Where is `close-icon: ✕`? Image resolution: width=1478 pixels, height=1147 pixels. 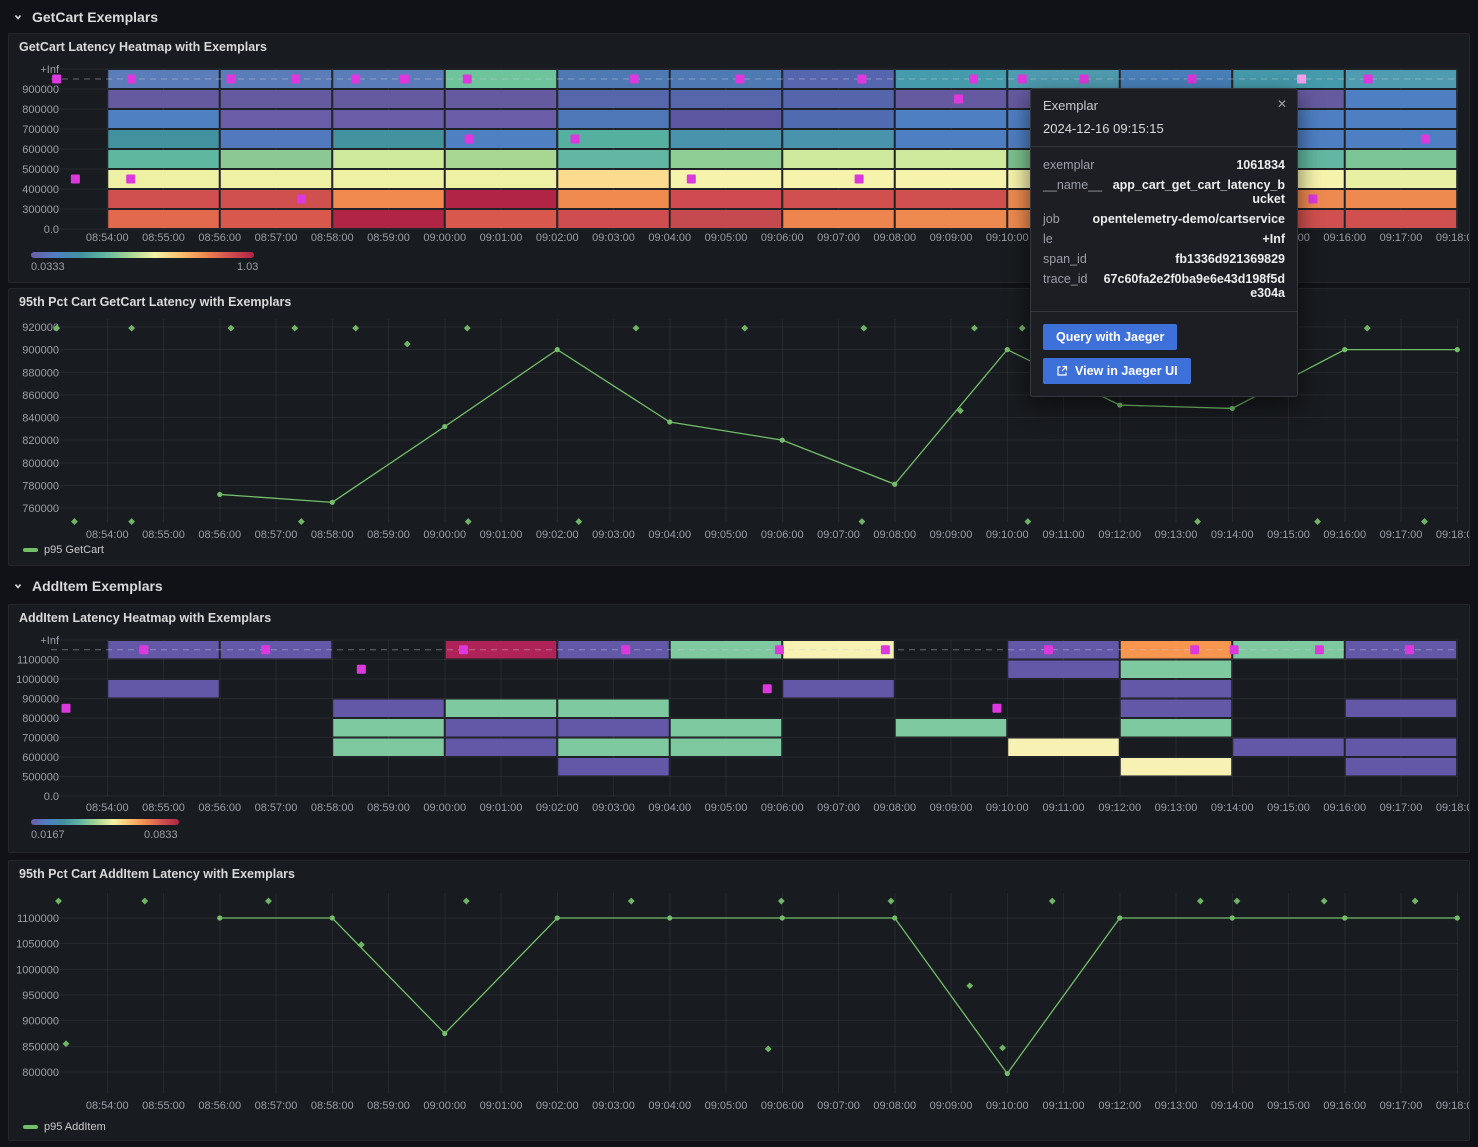 close-icon: ✕ is located at coordinates (1281, 104).